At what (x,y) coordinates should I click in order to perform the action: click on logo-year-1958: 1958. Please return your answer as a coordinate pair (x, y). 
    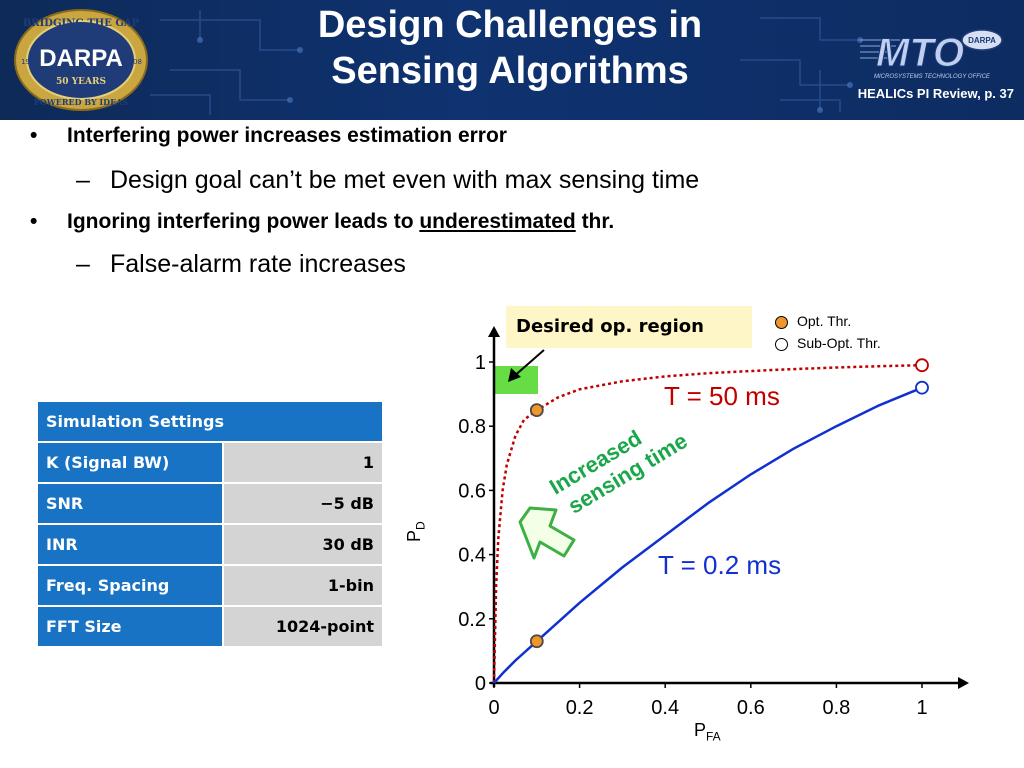
    Looking at the image, I should click on (30, 62).